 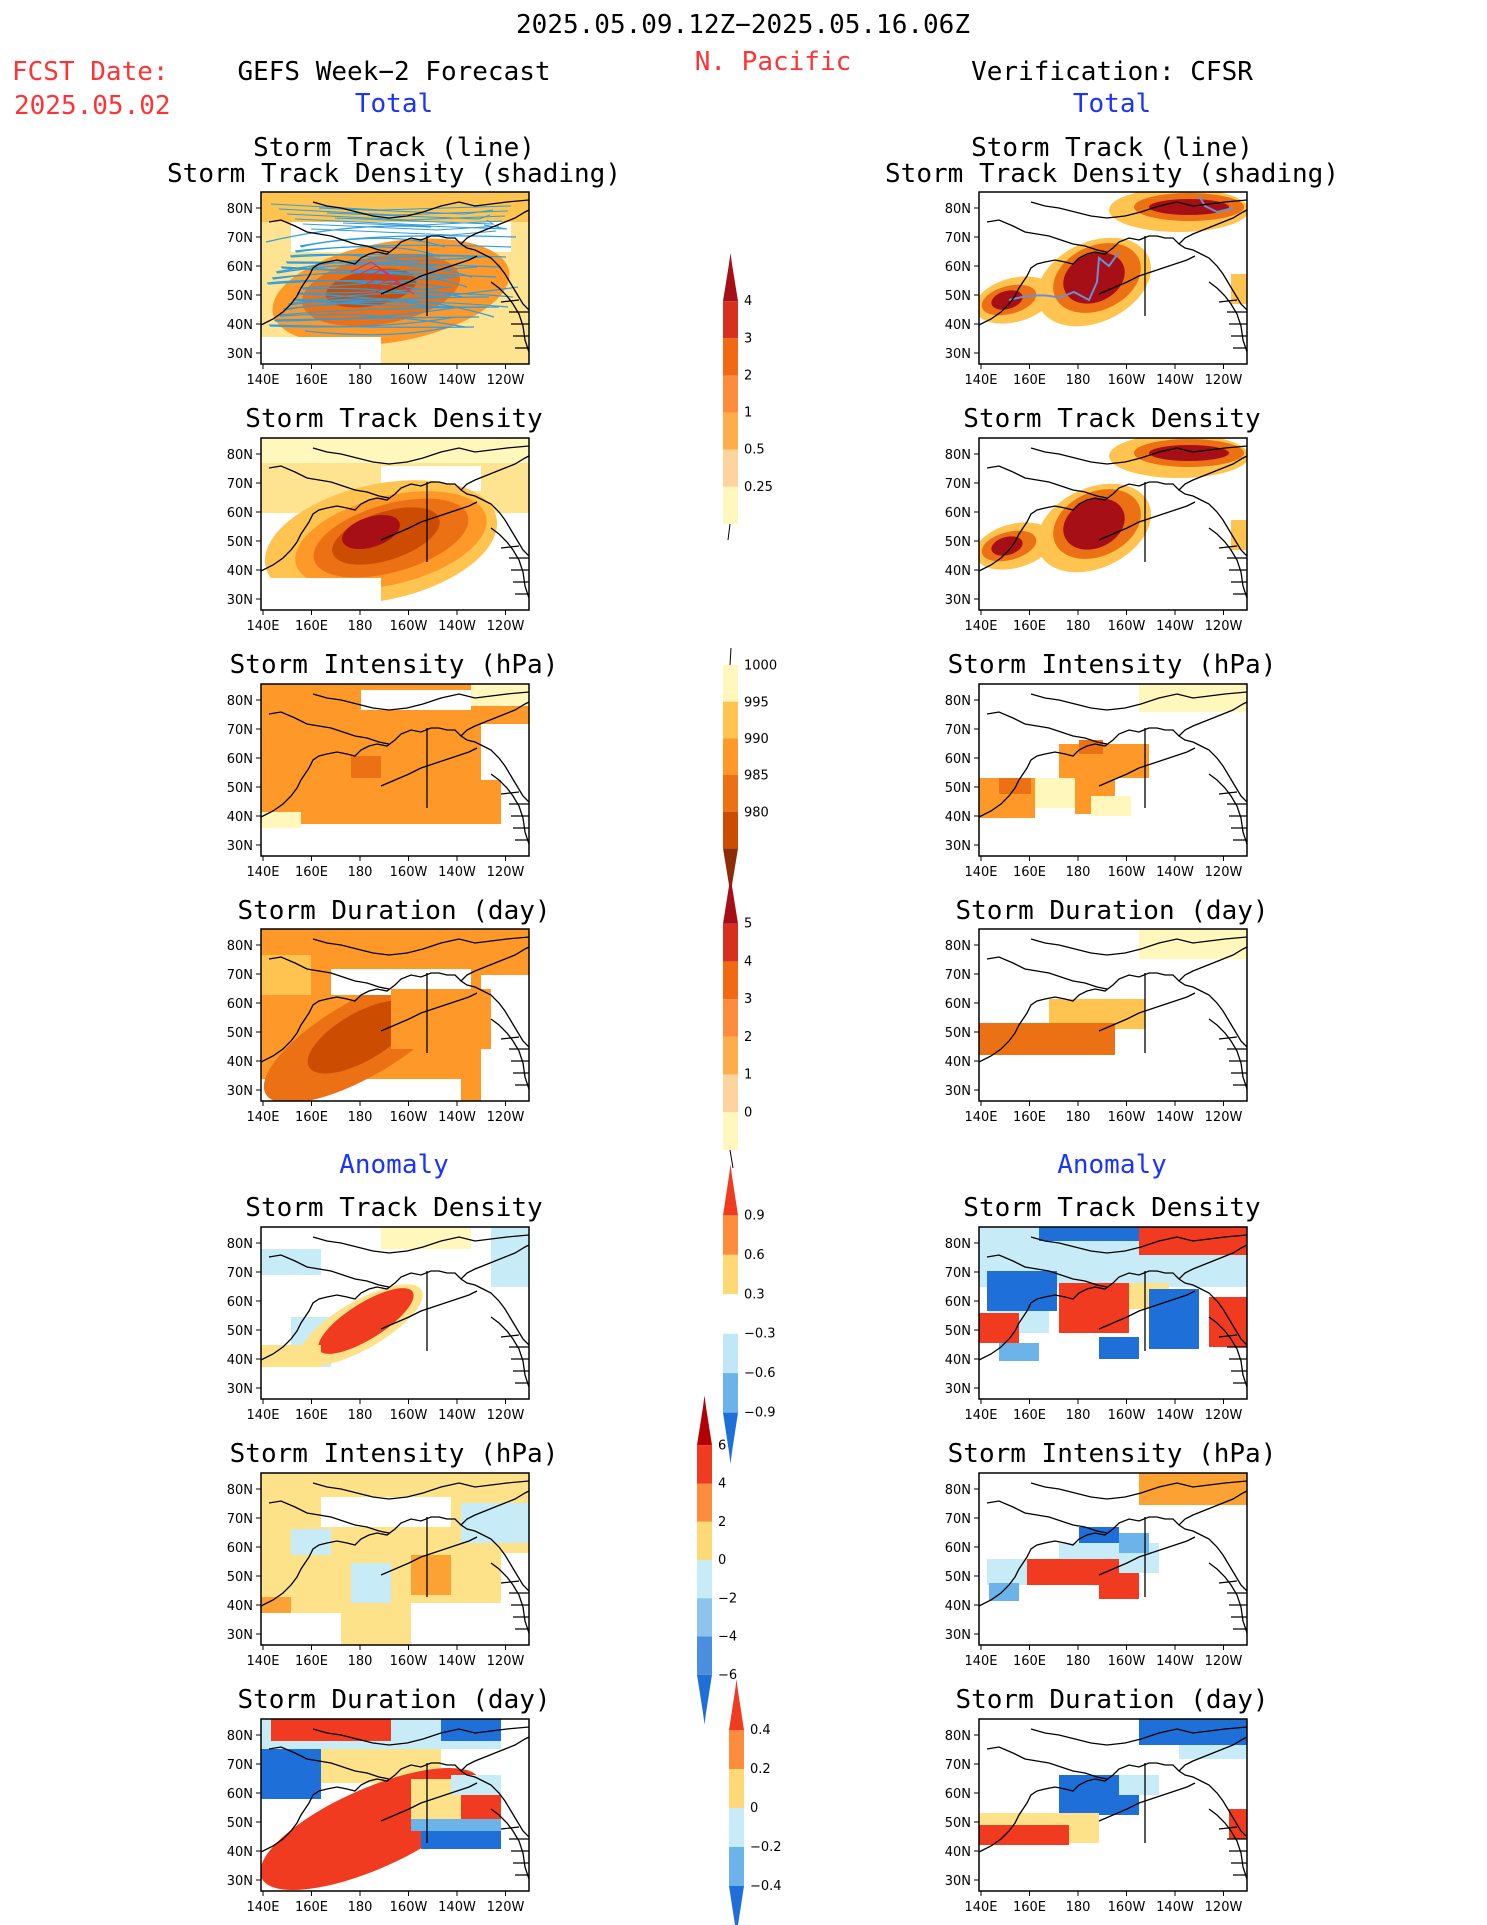 What do you see at coordinates (717, 1560) in the screenshot?
I see `colorbar-intensity_anom: 6 4 2 0 −2 −4 −6` at bounding box center [717, 1560].